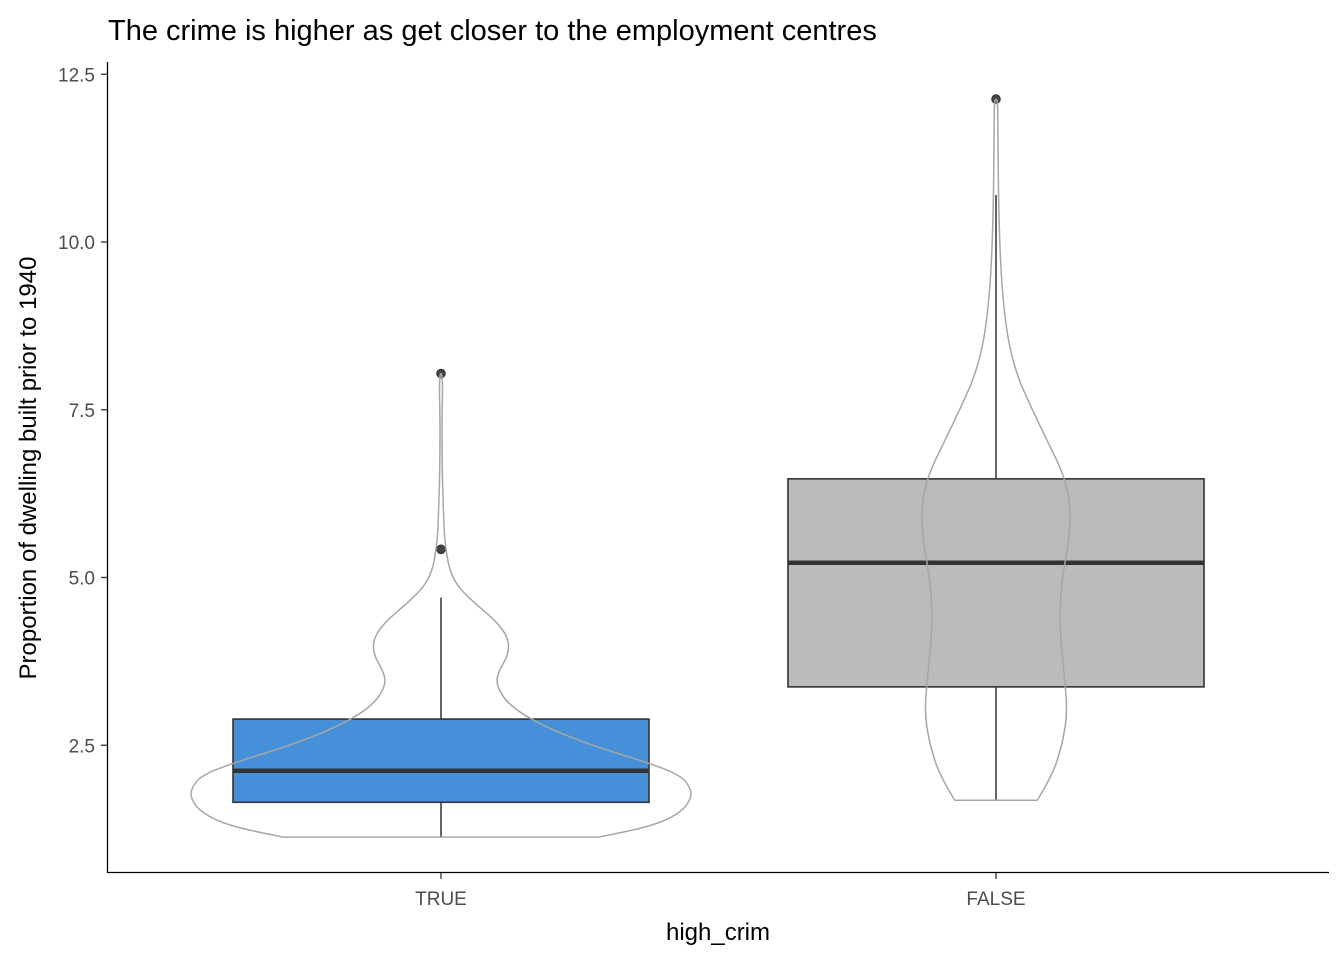 The height and width of the screenshot is (960, 1344). What do you see at coordinates (718, 932) in the screenshot?
I see `x-axis-title: high_crim` at bounding box center [718, 932].